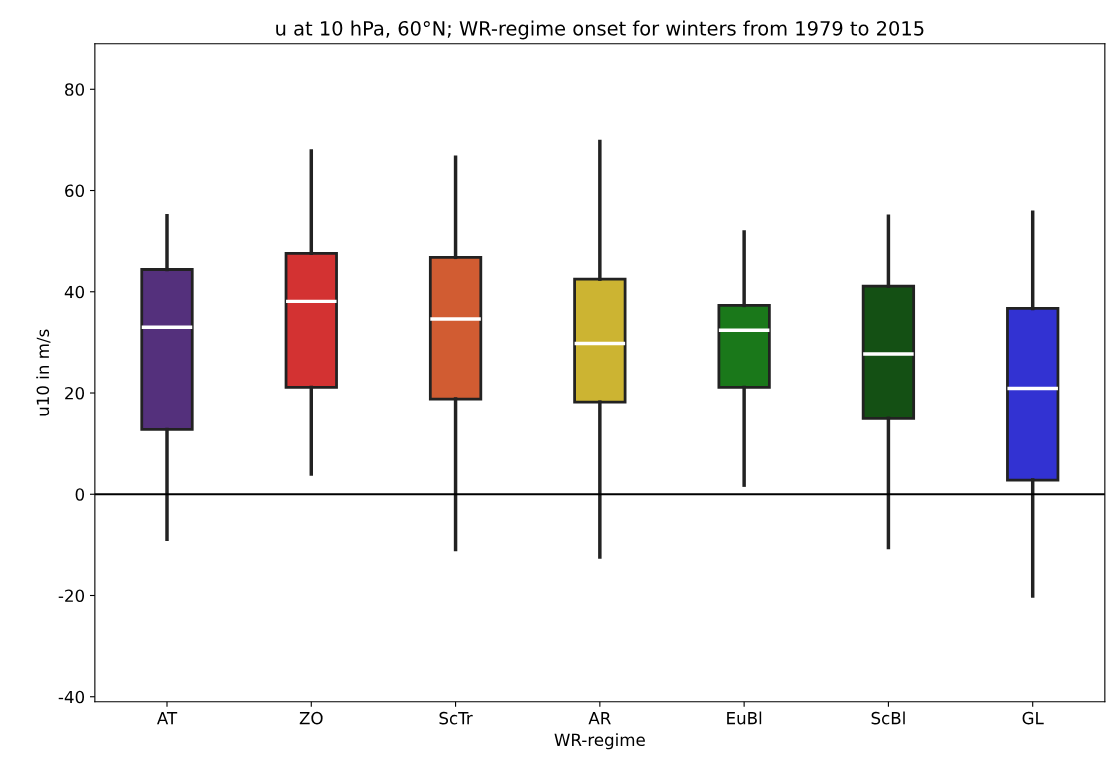 The width and height of the screenshot is (1116, 767). What do you see at coordinates (599, 741) in the screenshot?
I see `x-axis-title: WR-regime` at bounding box center [599, 741].